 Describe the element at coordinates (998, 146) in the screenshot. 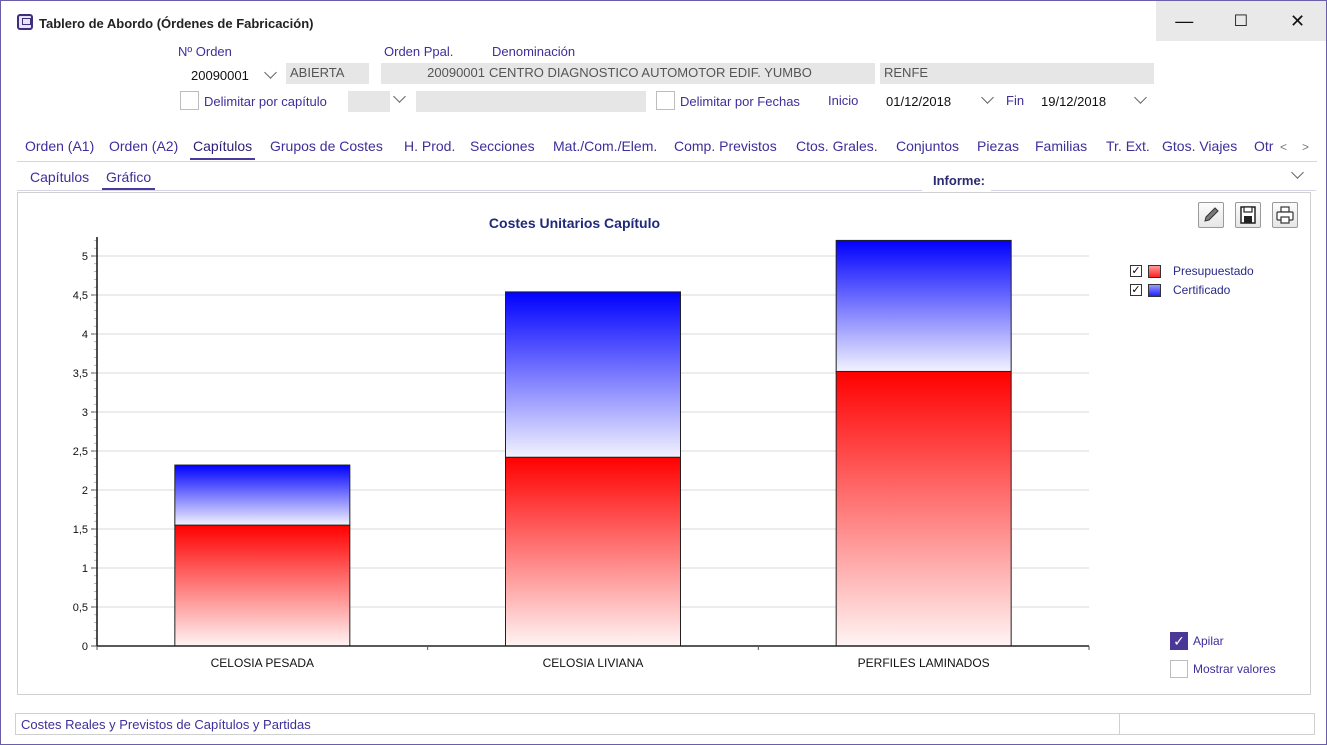

I see `tab-piezas: Piezas` at that location.